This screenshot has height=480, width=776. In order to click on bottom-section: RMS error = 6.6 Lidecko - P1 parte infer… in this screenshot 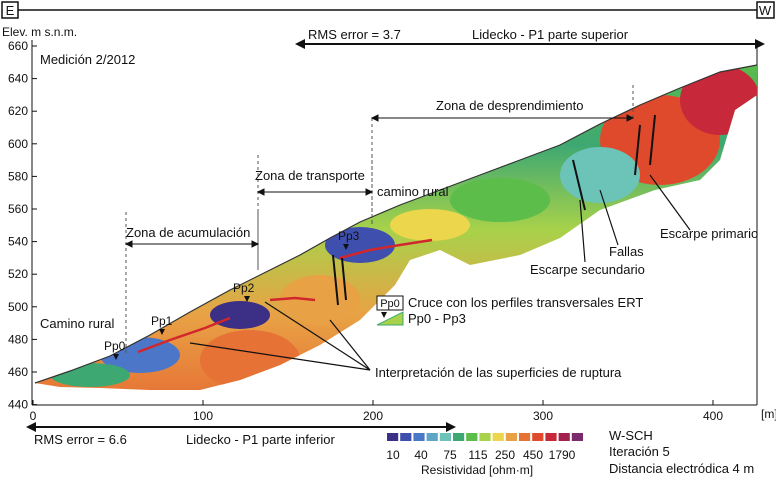, I will do `click(241, 434)`.